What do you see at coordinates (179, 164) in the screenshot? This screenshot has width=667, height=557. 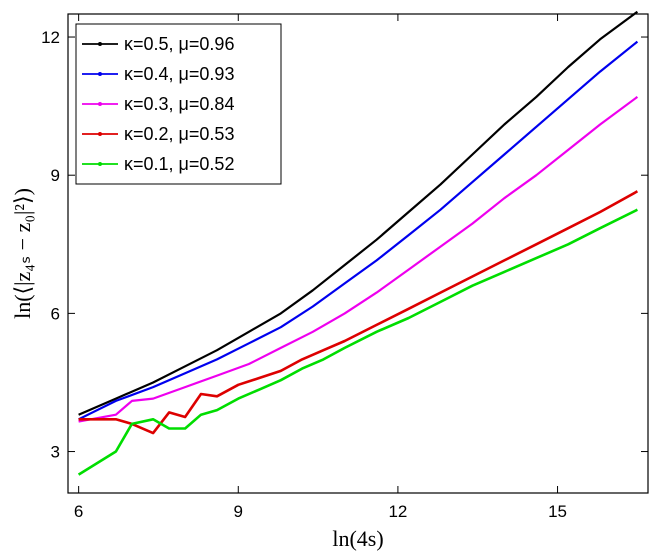 I see `legend-label-5: κ=0.1, μ=0.52` at bounding box center [179, 164].